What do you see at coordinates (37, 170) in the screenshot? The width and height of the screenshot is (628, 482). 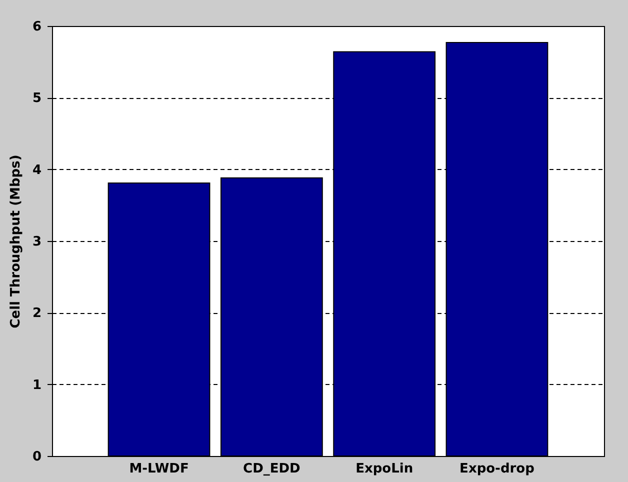 I see `y-tick-label: 4` at bounding box center [37, 170].